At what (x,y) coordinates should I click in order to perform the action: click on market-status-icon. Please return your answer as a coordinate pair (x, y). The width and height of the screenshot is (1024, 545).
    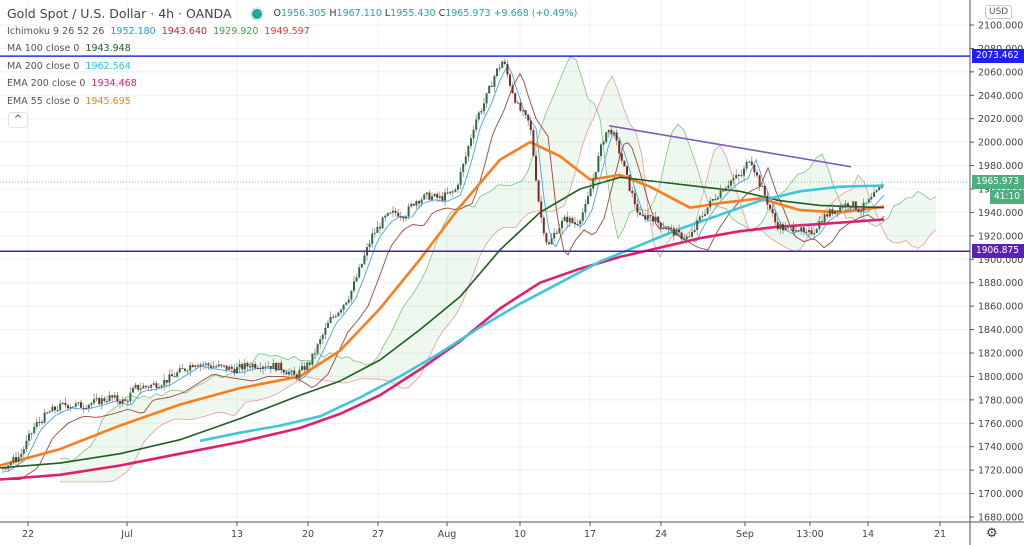
    Looking at the image, I should click on (256, 13).